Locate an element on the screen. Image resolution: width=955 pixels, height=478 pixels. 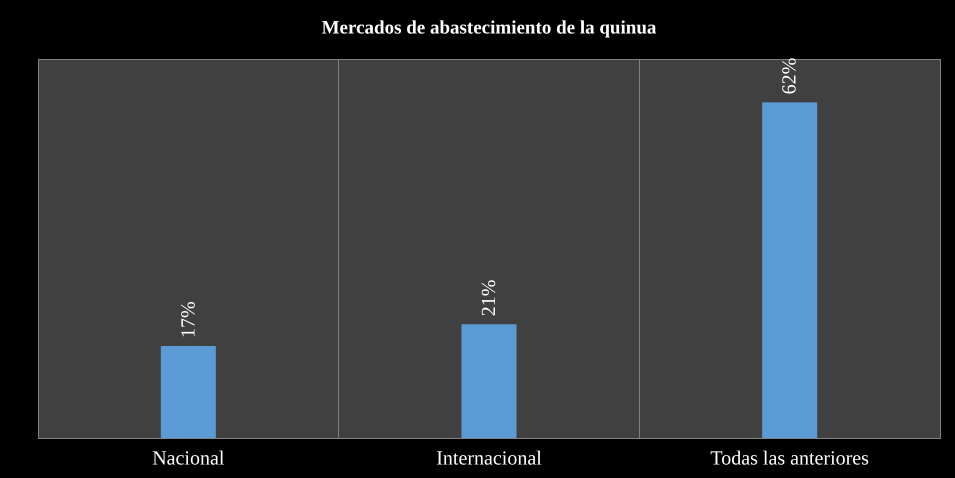
data-label: 21% is located at coordinates (489, 298).